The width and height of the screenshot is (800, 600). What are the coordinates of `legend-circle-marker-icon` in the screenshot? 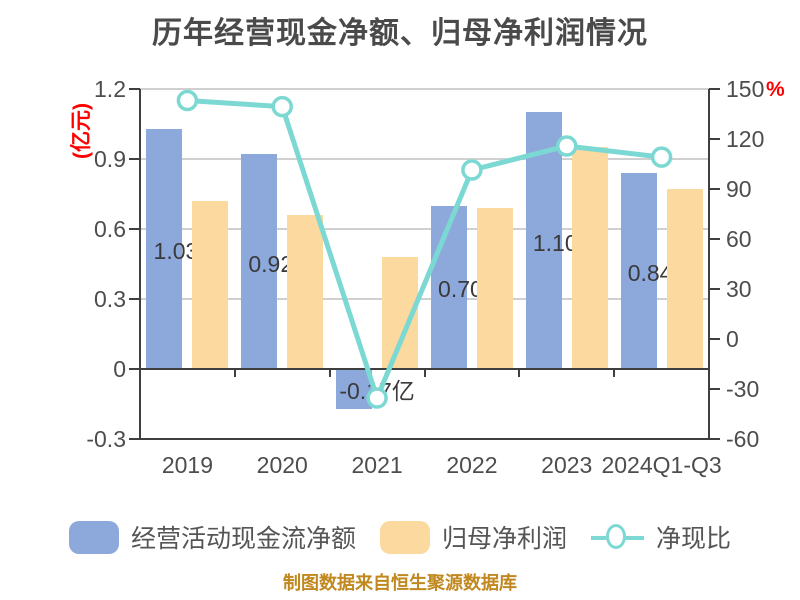 It's located at (616, 536).